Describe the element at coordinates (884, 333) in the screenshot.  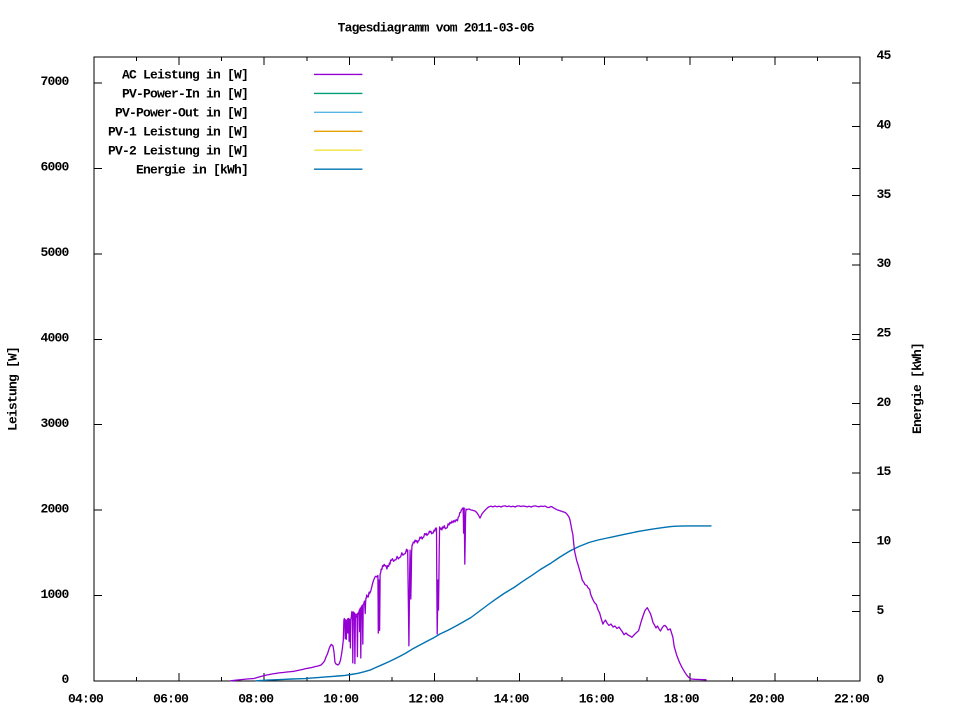
I see `svg-text: 25` at that location.